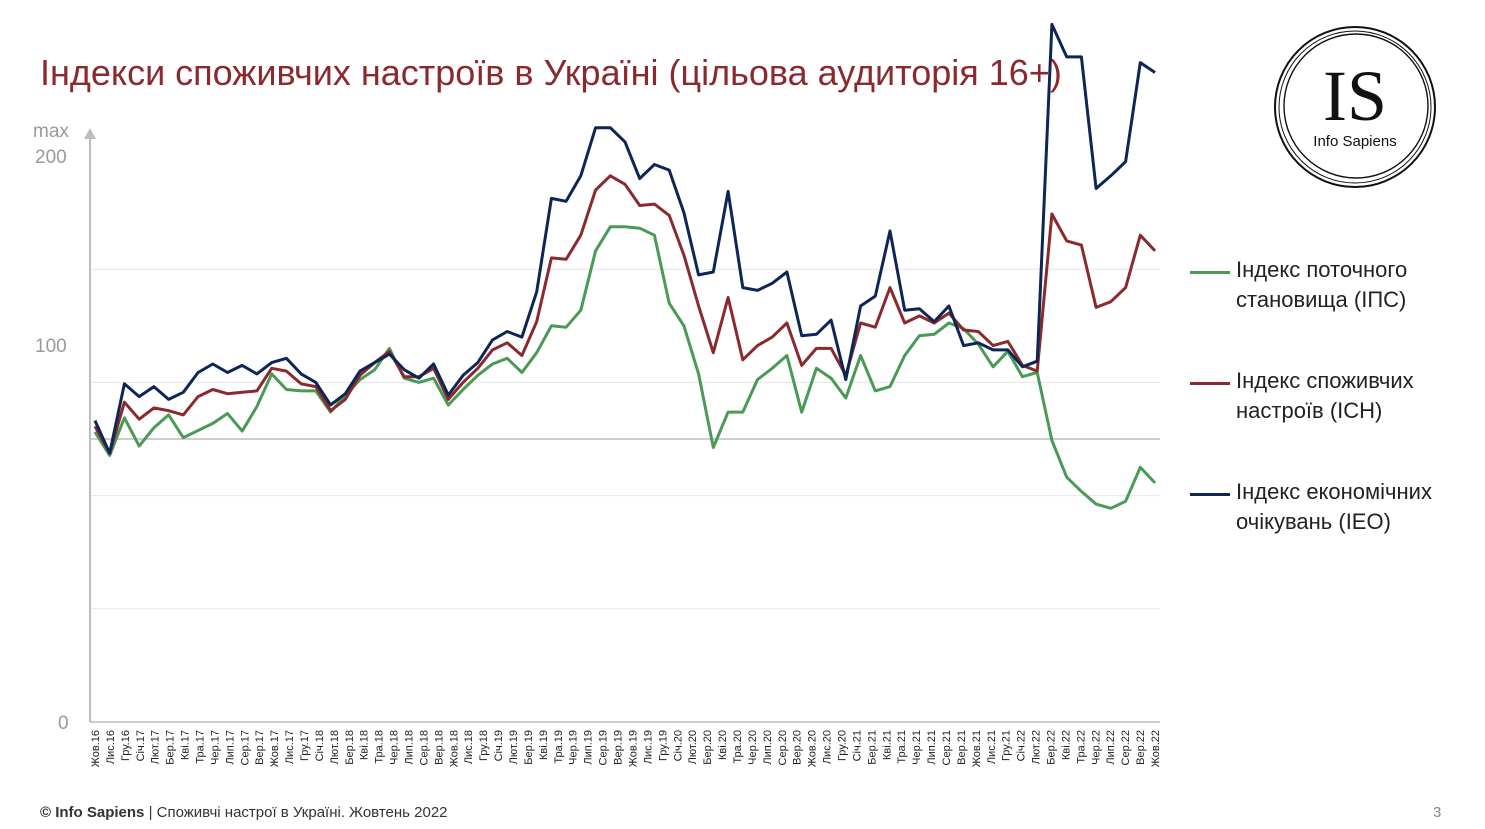 The width and height of the screenshot is (1485, 829). Describe the element at coordinates (141, 745) in the screenshot. I see `x-tick-label: Січ.17` at that location.